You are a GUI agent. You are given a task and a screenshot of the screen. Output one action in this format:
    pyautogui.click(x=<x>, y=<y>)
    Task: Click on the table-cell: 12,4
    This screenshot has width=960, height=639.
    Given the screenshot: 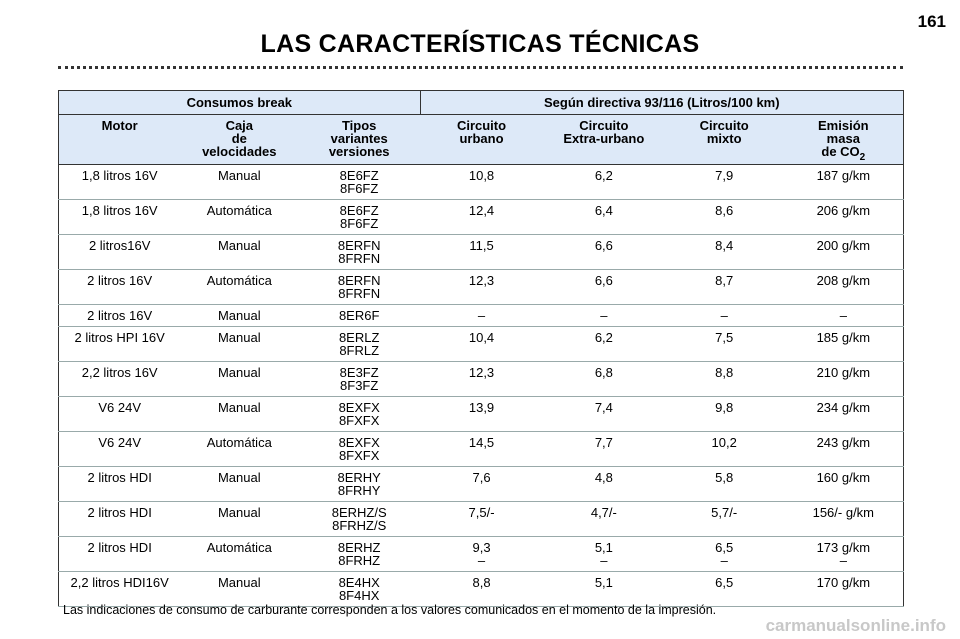 What is the action you would take?
    pyautogui.click(x=481, y=217)
    